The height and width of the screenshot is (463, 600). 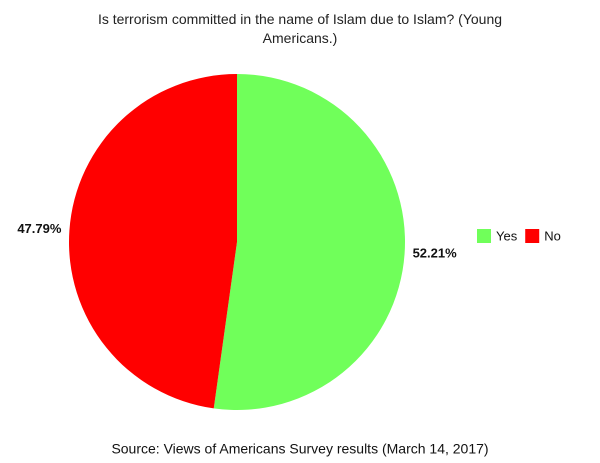 I want to click on data-label: 47.79%, so click(x=39, y=228).